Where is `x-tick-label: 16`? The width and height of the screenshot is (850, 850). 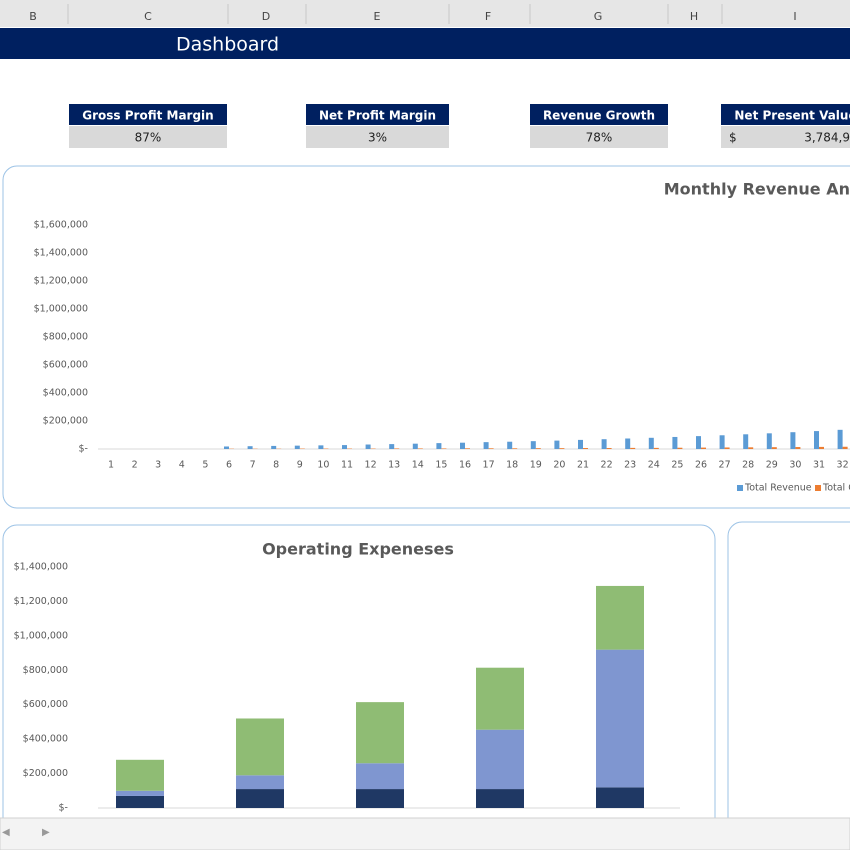 x-tick-label: 16 is located at coordinates (465, 465).